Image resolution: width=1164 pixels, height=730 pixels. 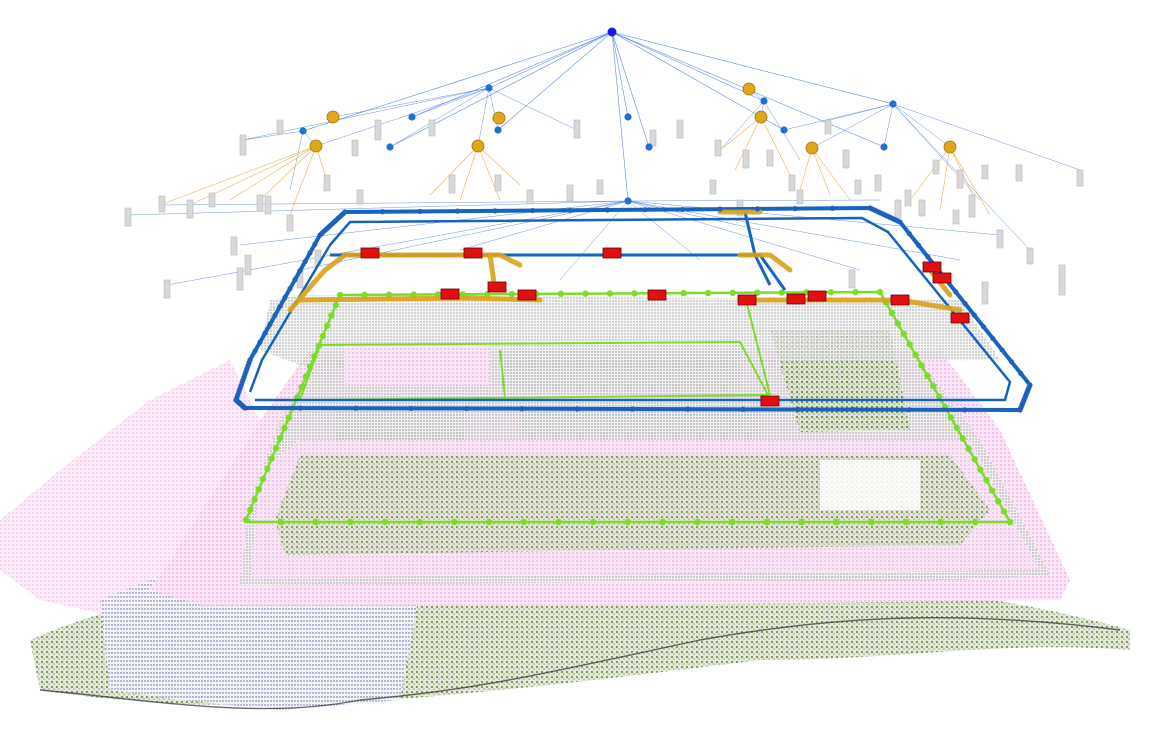 What do you see at coordinates (534, 370) in the screenshot?
I see `places-ring` at bounding box center [534, 370].